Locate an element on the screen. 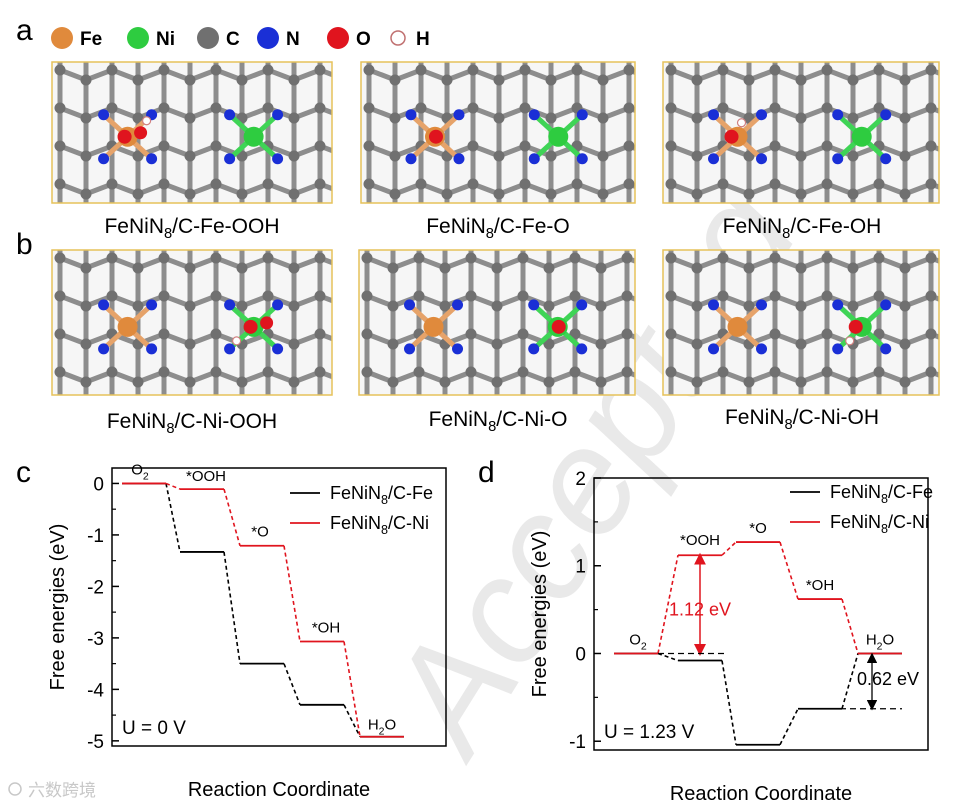  caption-a-1-rest: /C-Fe-OOH is located at coordinates (225, 226).